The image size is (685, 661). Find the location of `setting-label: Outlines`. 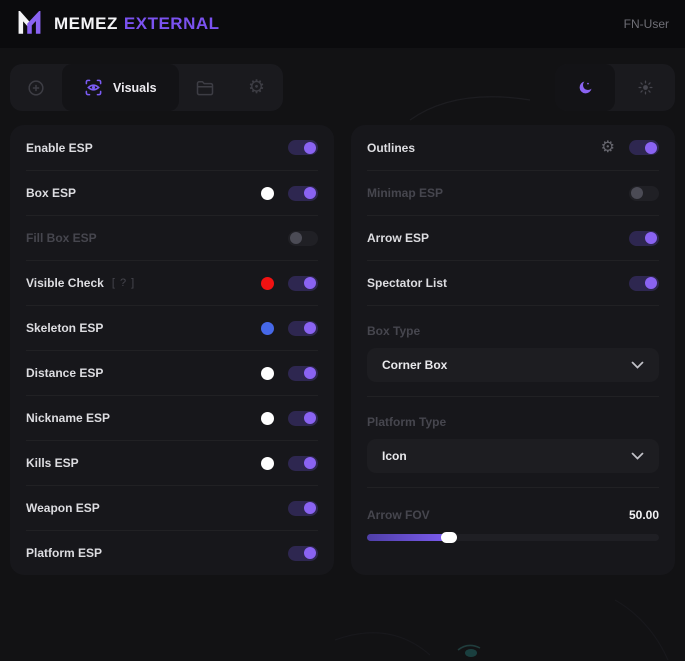

setting-label: Outlines is located at coordinates (391, 147).